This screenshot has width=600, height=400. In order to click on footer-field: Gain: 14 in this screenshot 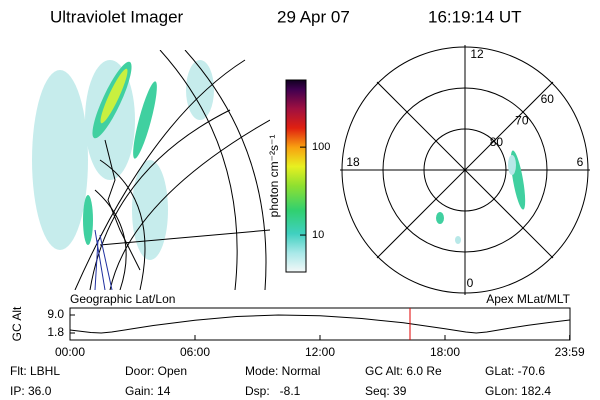, I will do `click(148, 391)`.